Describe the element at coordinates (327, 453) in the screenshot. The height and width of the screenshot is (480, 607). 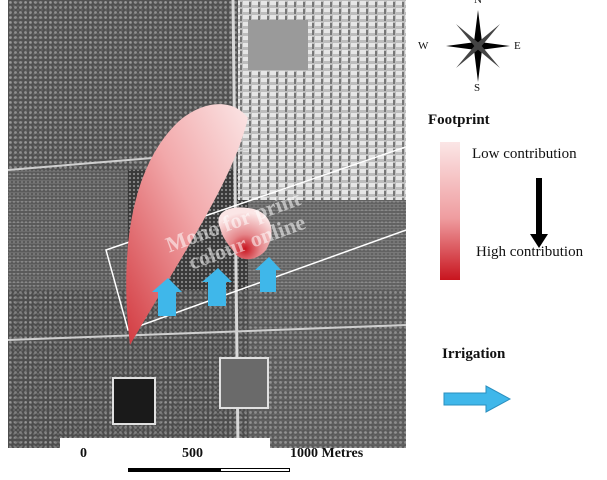
I see `scale-tick-1000: 1000 Metres` at that location.